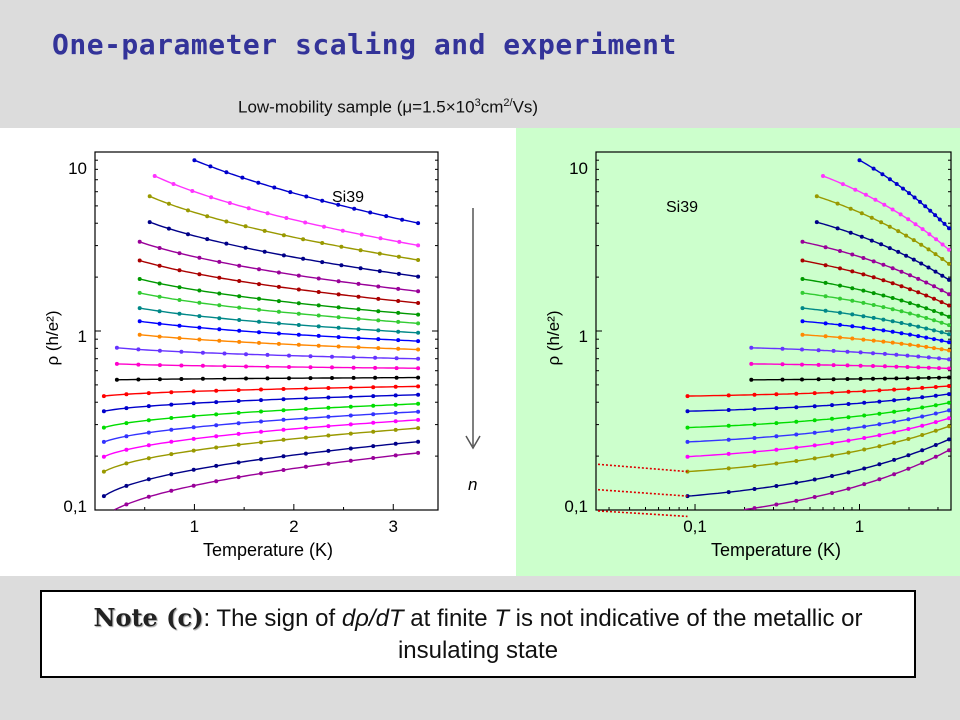  What do you see at coordinates (356, 107) in the screenshot?
I see `subtitle-prefix: Low-mobility sample (μ=1.5×10` at bounding box center [356, 107].